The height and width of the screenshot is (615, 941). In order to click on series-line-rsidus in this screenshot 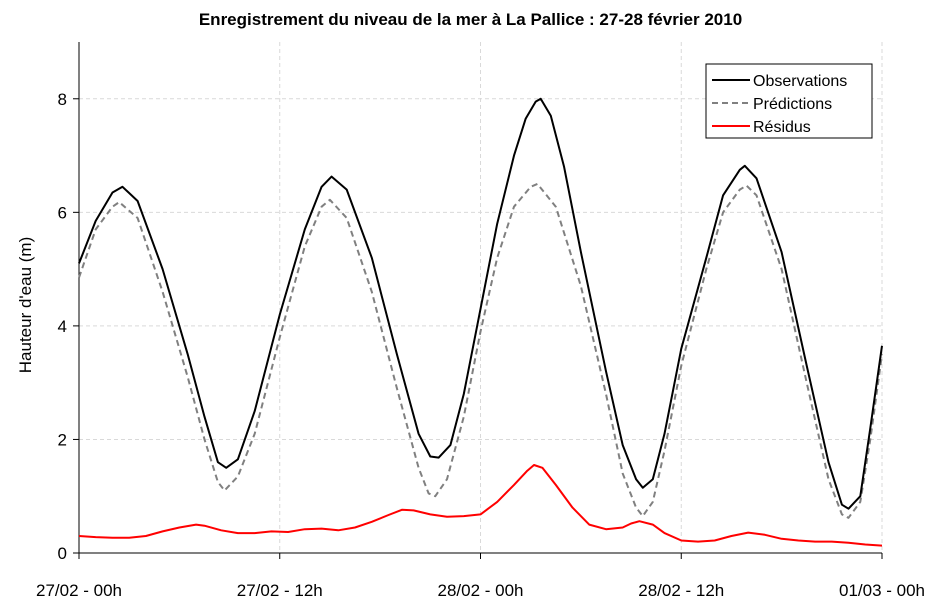, I will do `click(480, 505)`.